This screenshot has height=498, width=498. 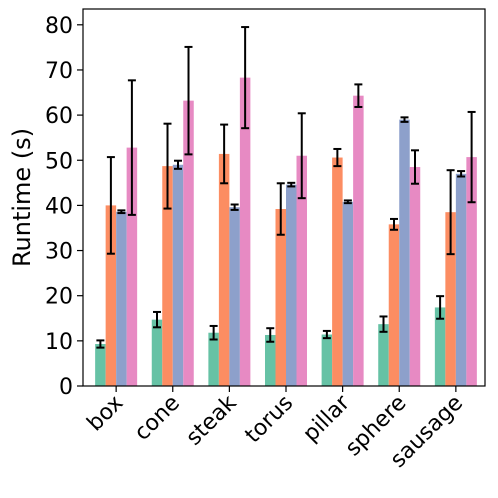 I want to click on y-tick-label-70: 70, so click(x=59, y=71).